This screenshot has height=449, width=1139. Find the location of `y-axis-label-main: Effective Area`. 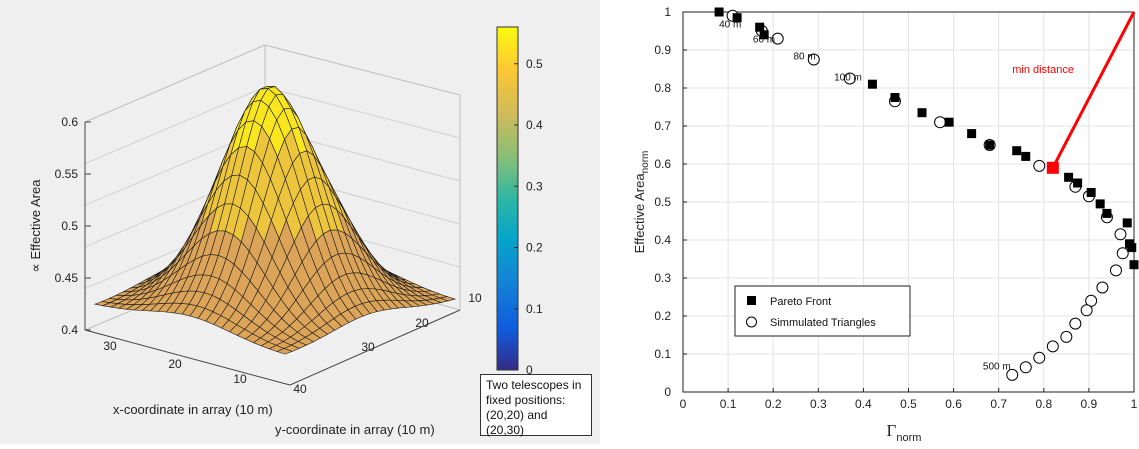

y-axis-label-main: Effective Area is located at coordinates (639, 213).